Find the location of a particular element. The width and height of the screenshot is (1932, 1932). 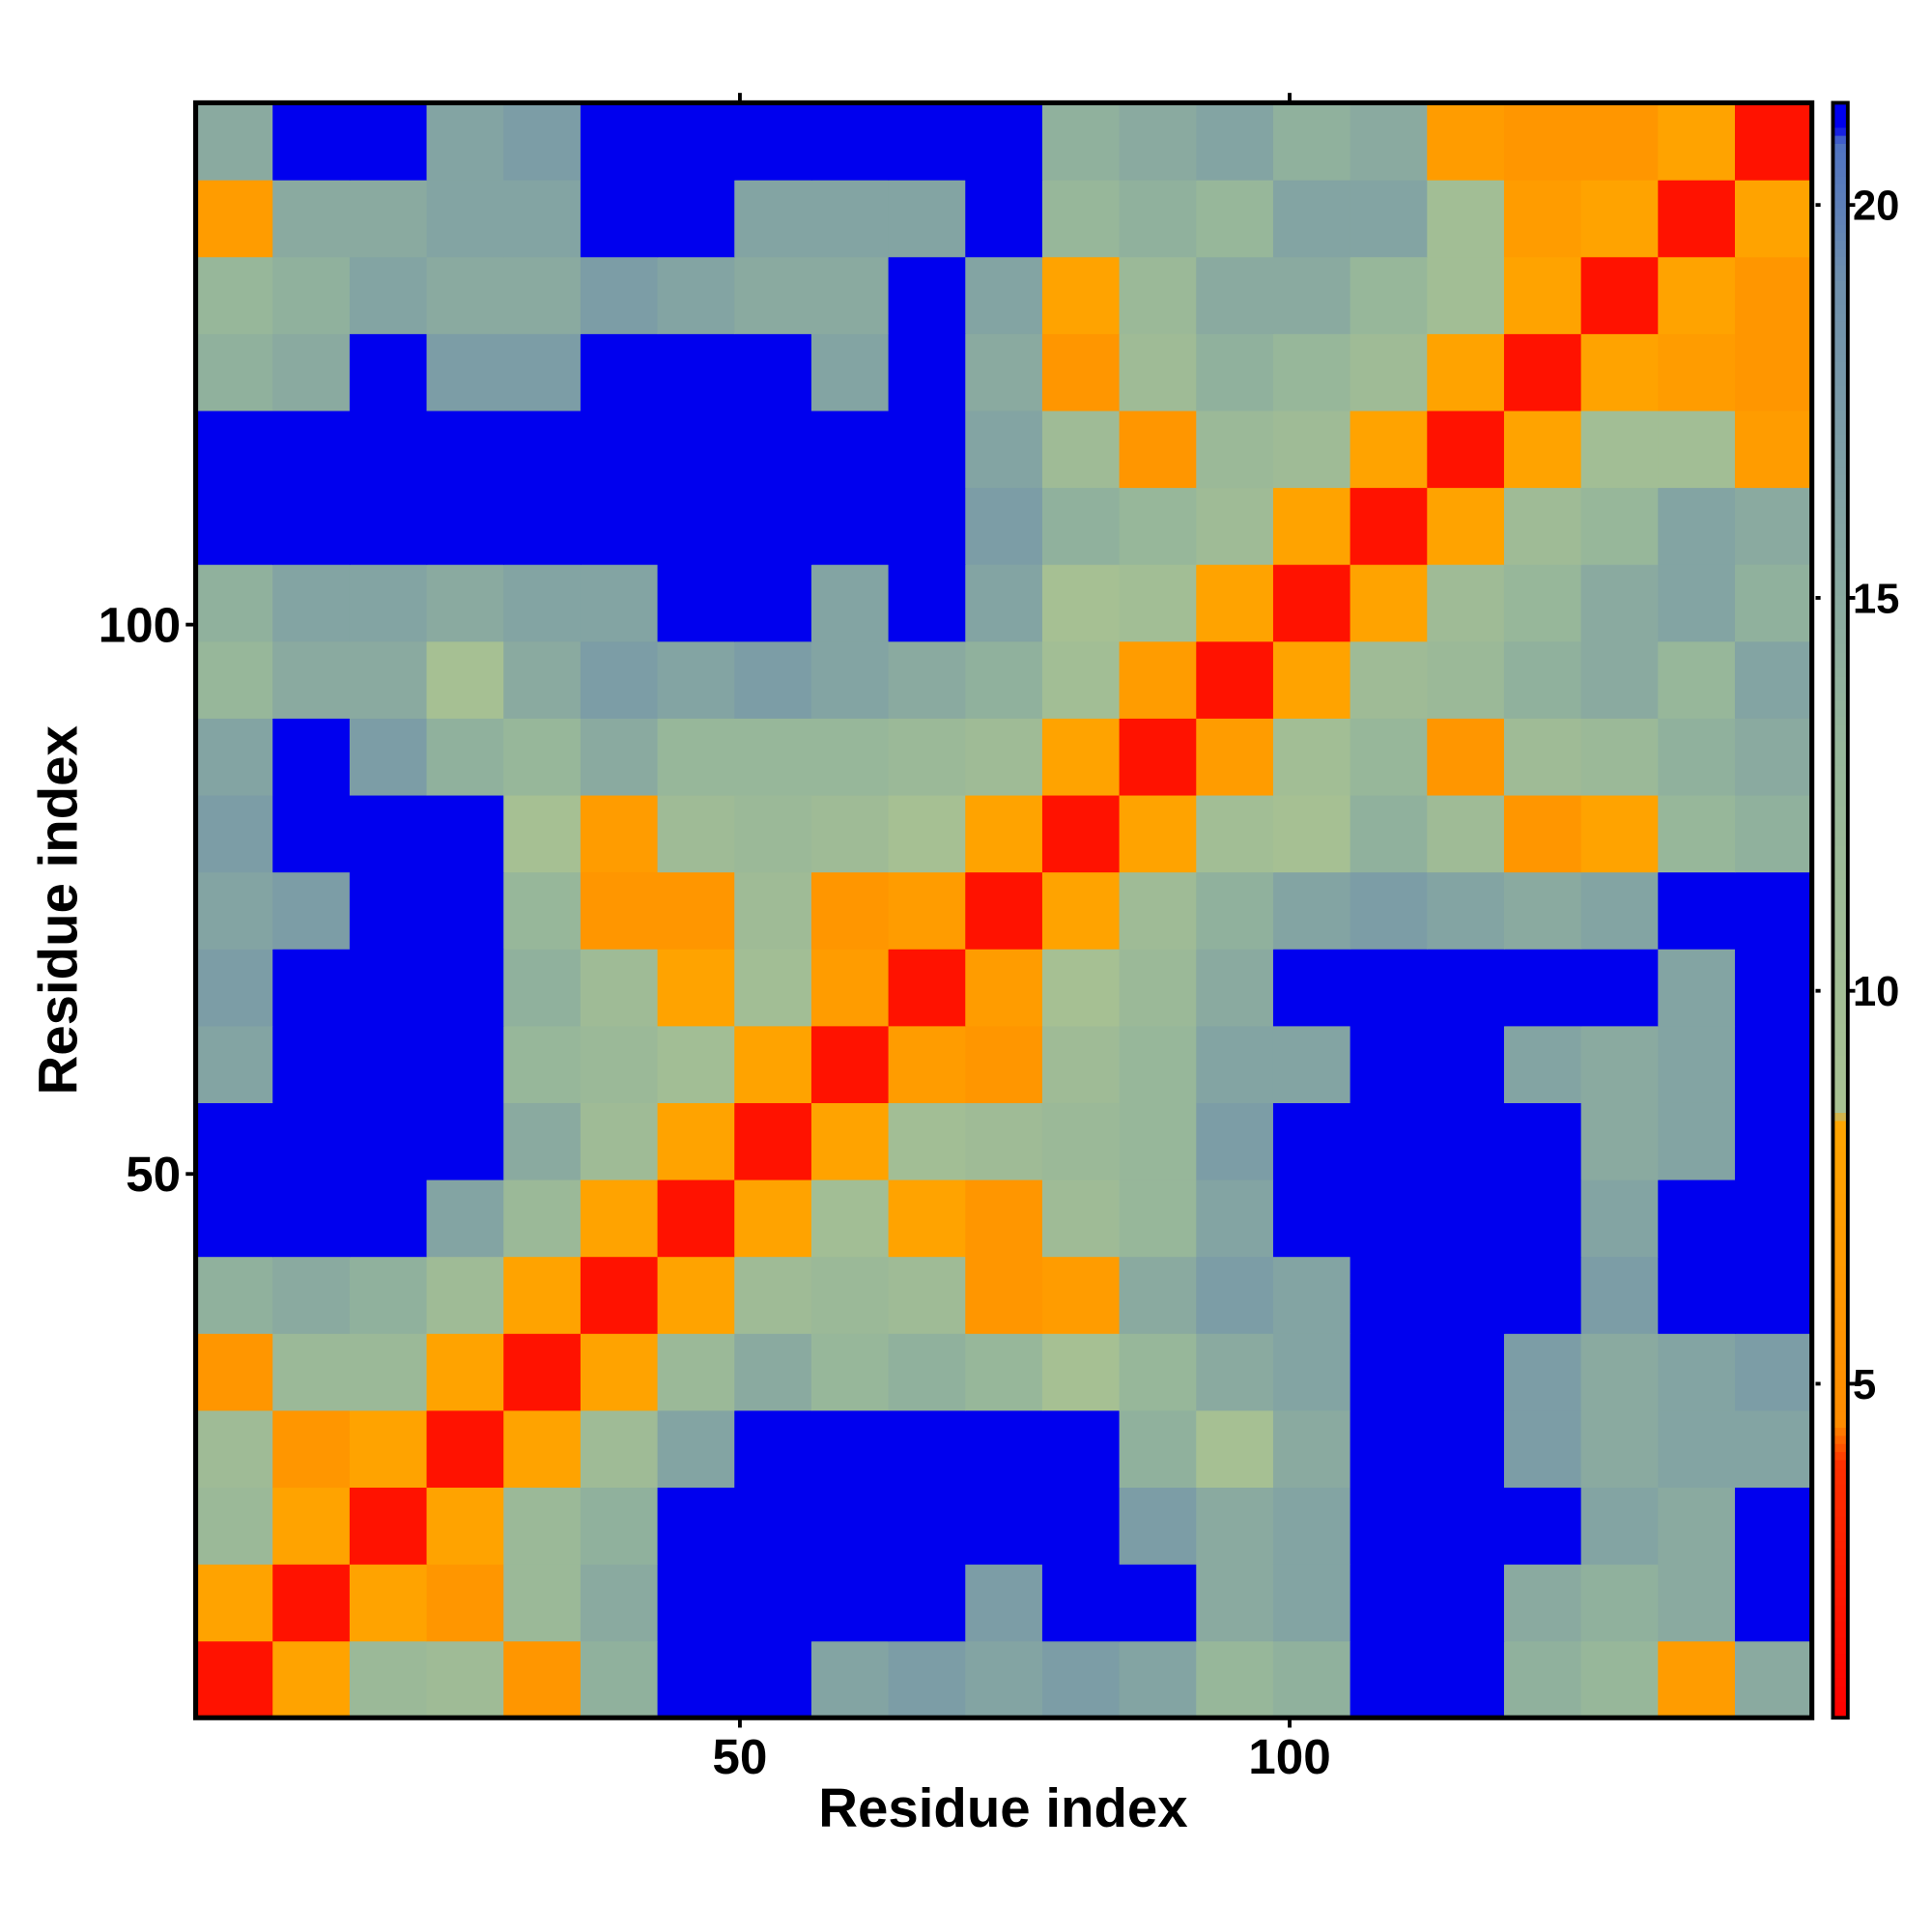

colorbar-tick-label: 15 is located at coordinates (1876, 599).